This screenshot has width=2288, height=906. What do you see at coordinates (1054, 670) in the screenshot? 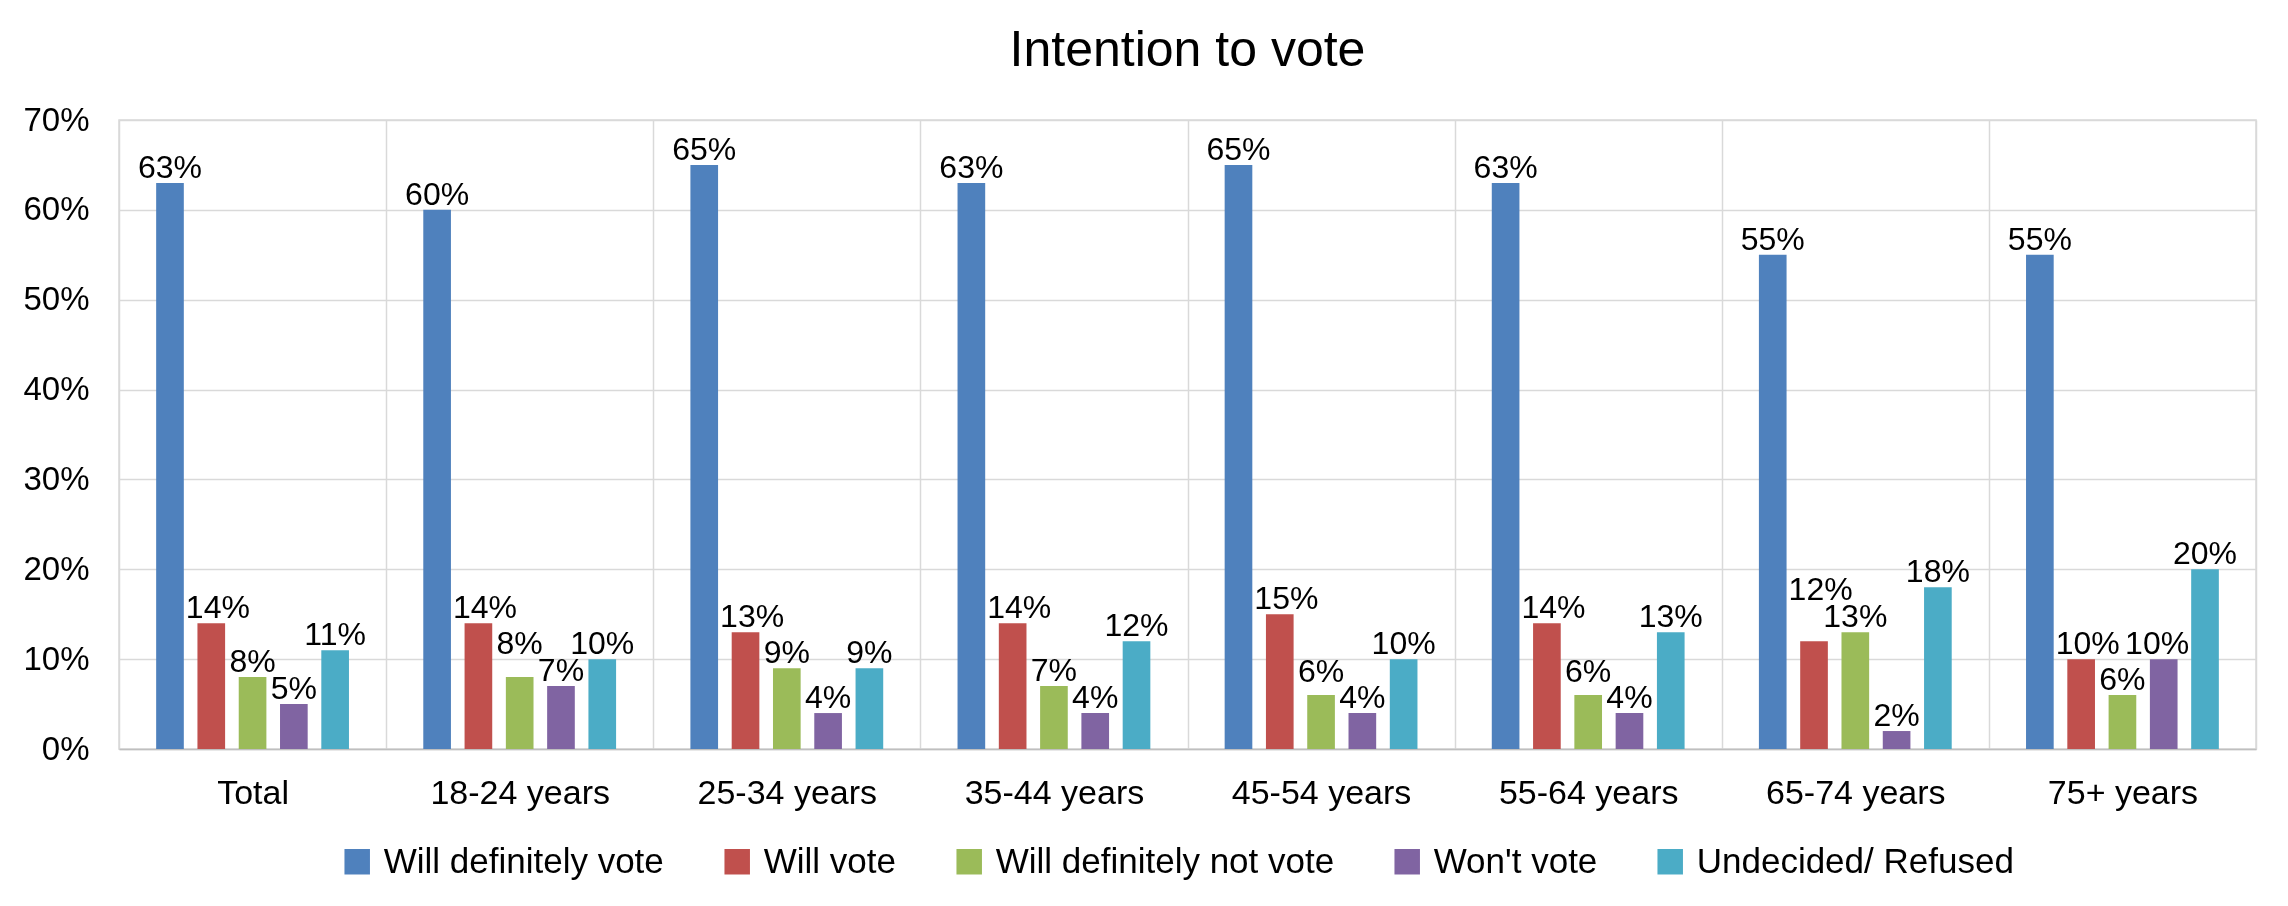
I see `data-label: 7%` at bounding box center [1054, 670].